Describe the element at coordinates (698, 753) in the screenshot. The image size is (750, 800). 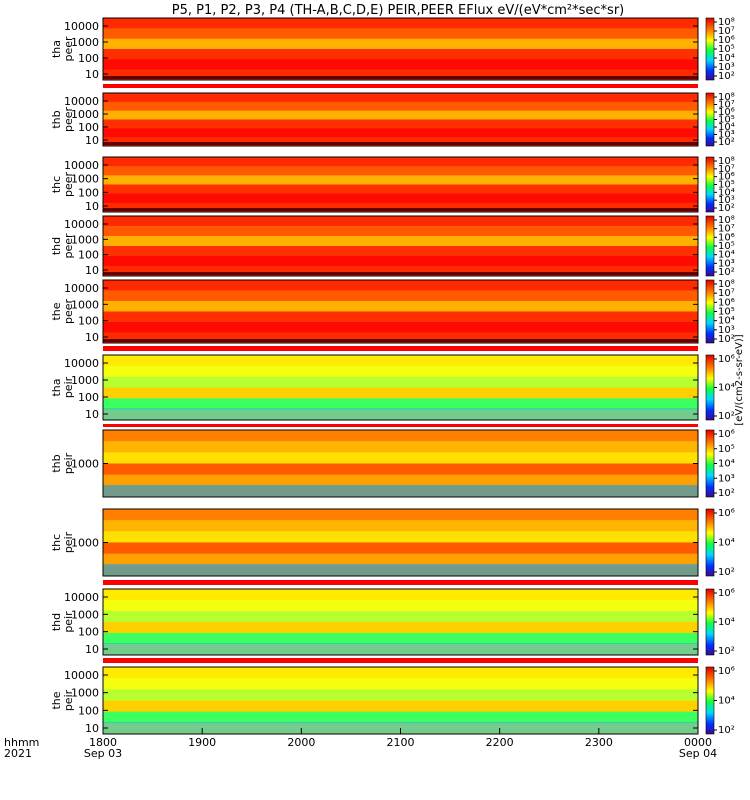
I see `x-date-label: Sep 04` at that location.